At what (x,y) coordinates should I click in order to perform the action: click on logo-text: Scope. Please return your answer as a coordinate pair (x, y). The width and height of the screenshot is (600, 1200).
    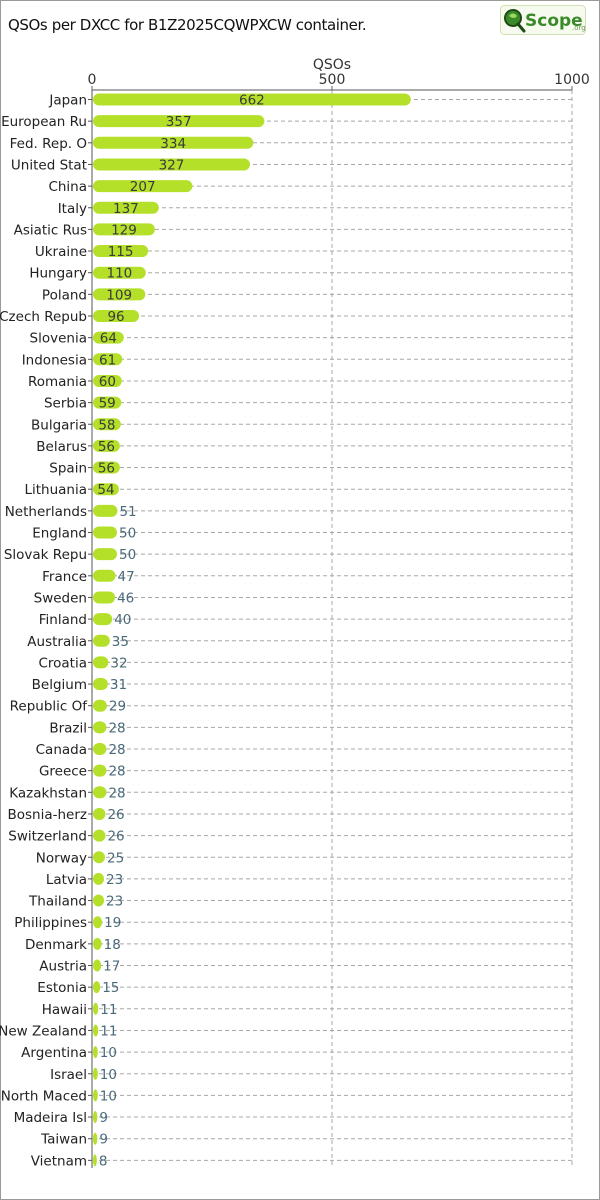
    Looking at the image, I should click on (554, 21).